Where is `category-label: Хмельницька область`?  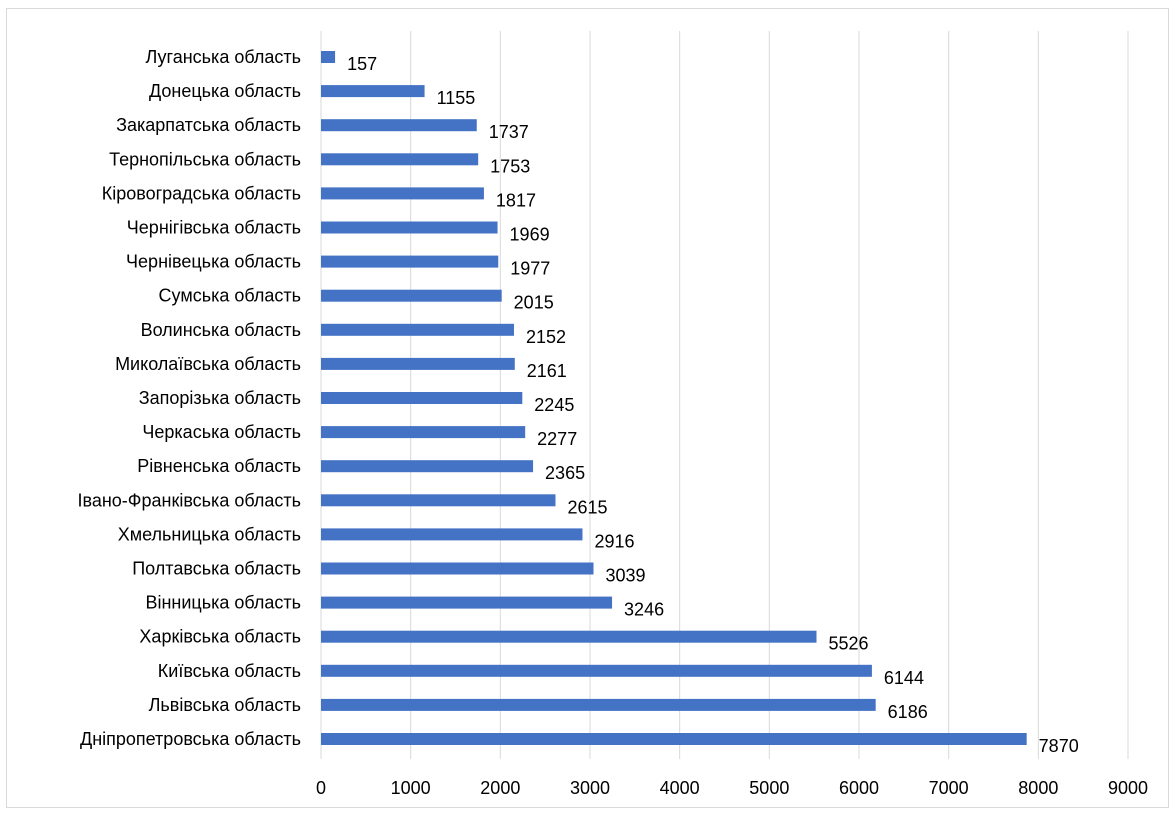 category-label: Хмельницька область is located at coordinates (209, 534).